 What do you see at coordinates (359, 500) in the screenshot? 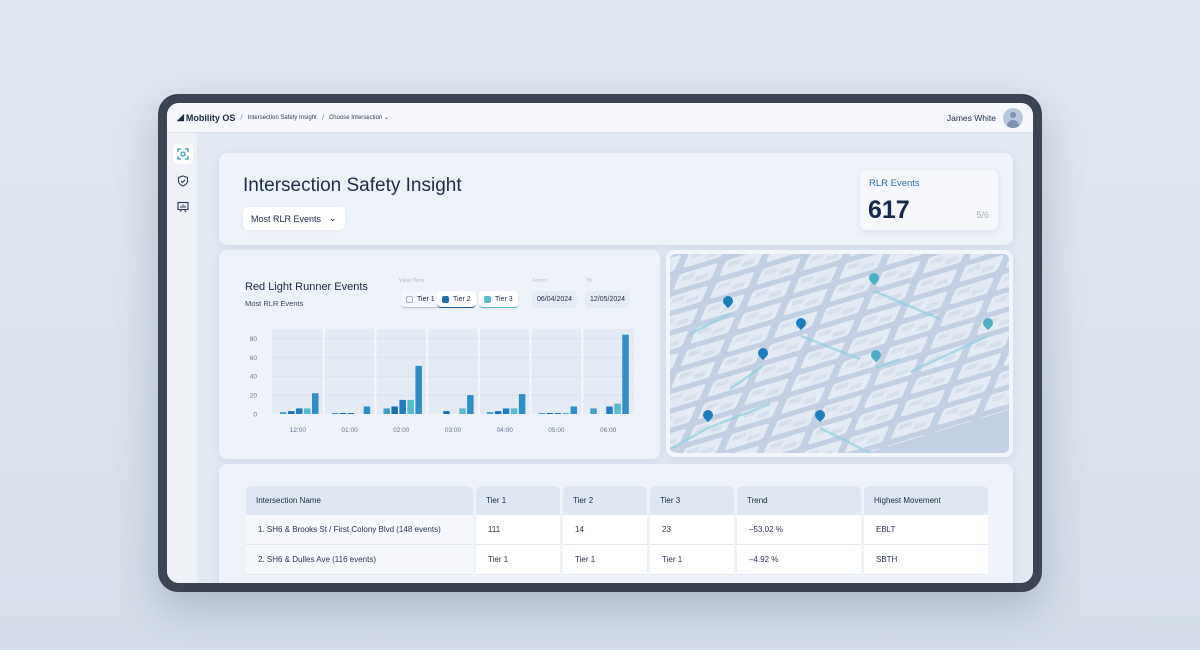
I see `column-header: Intersection Name` at bounding box center [359, 500].